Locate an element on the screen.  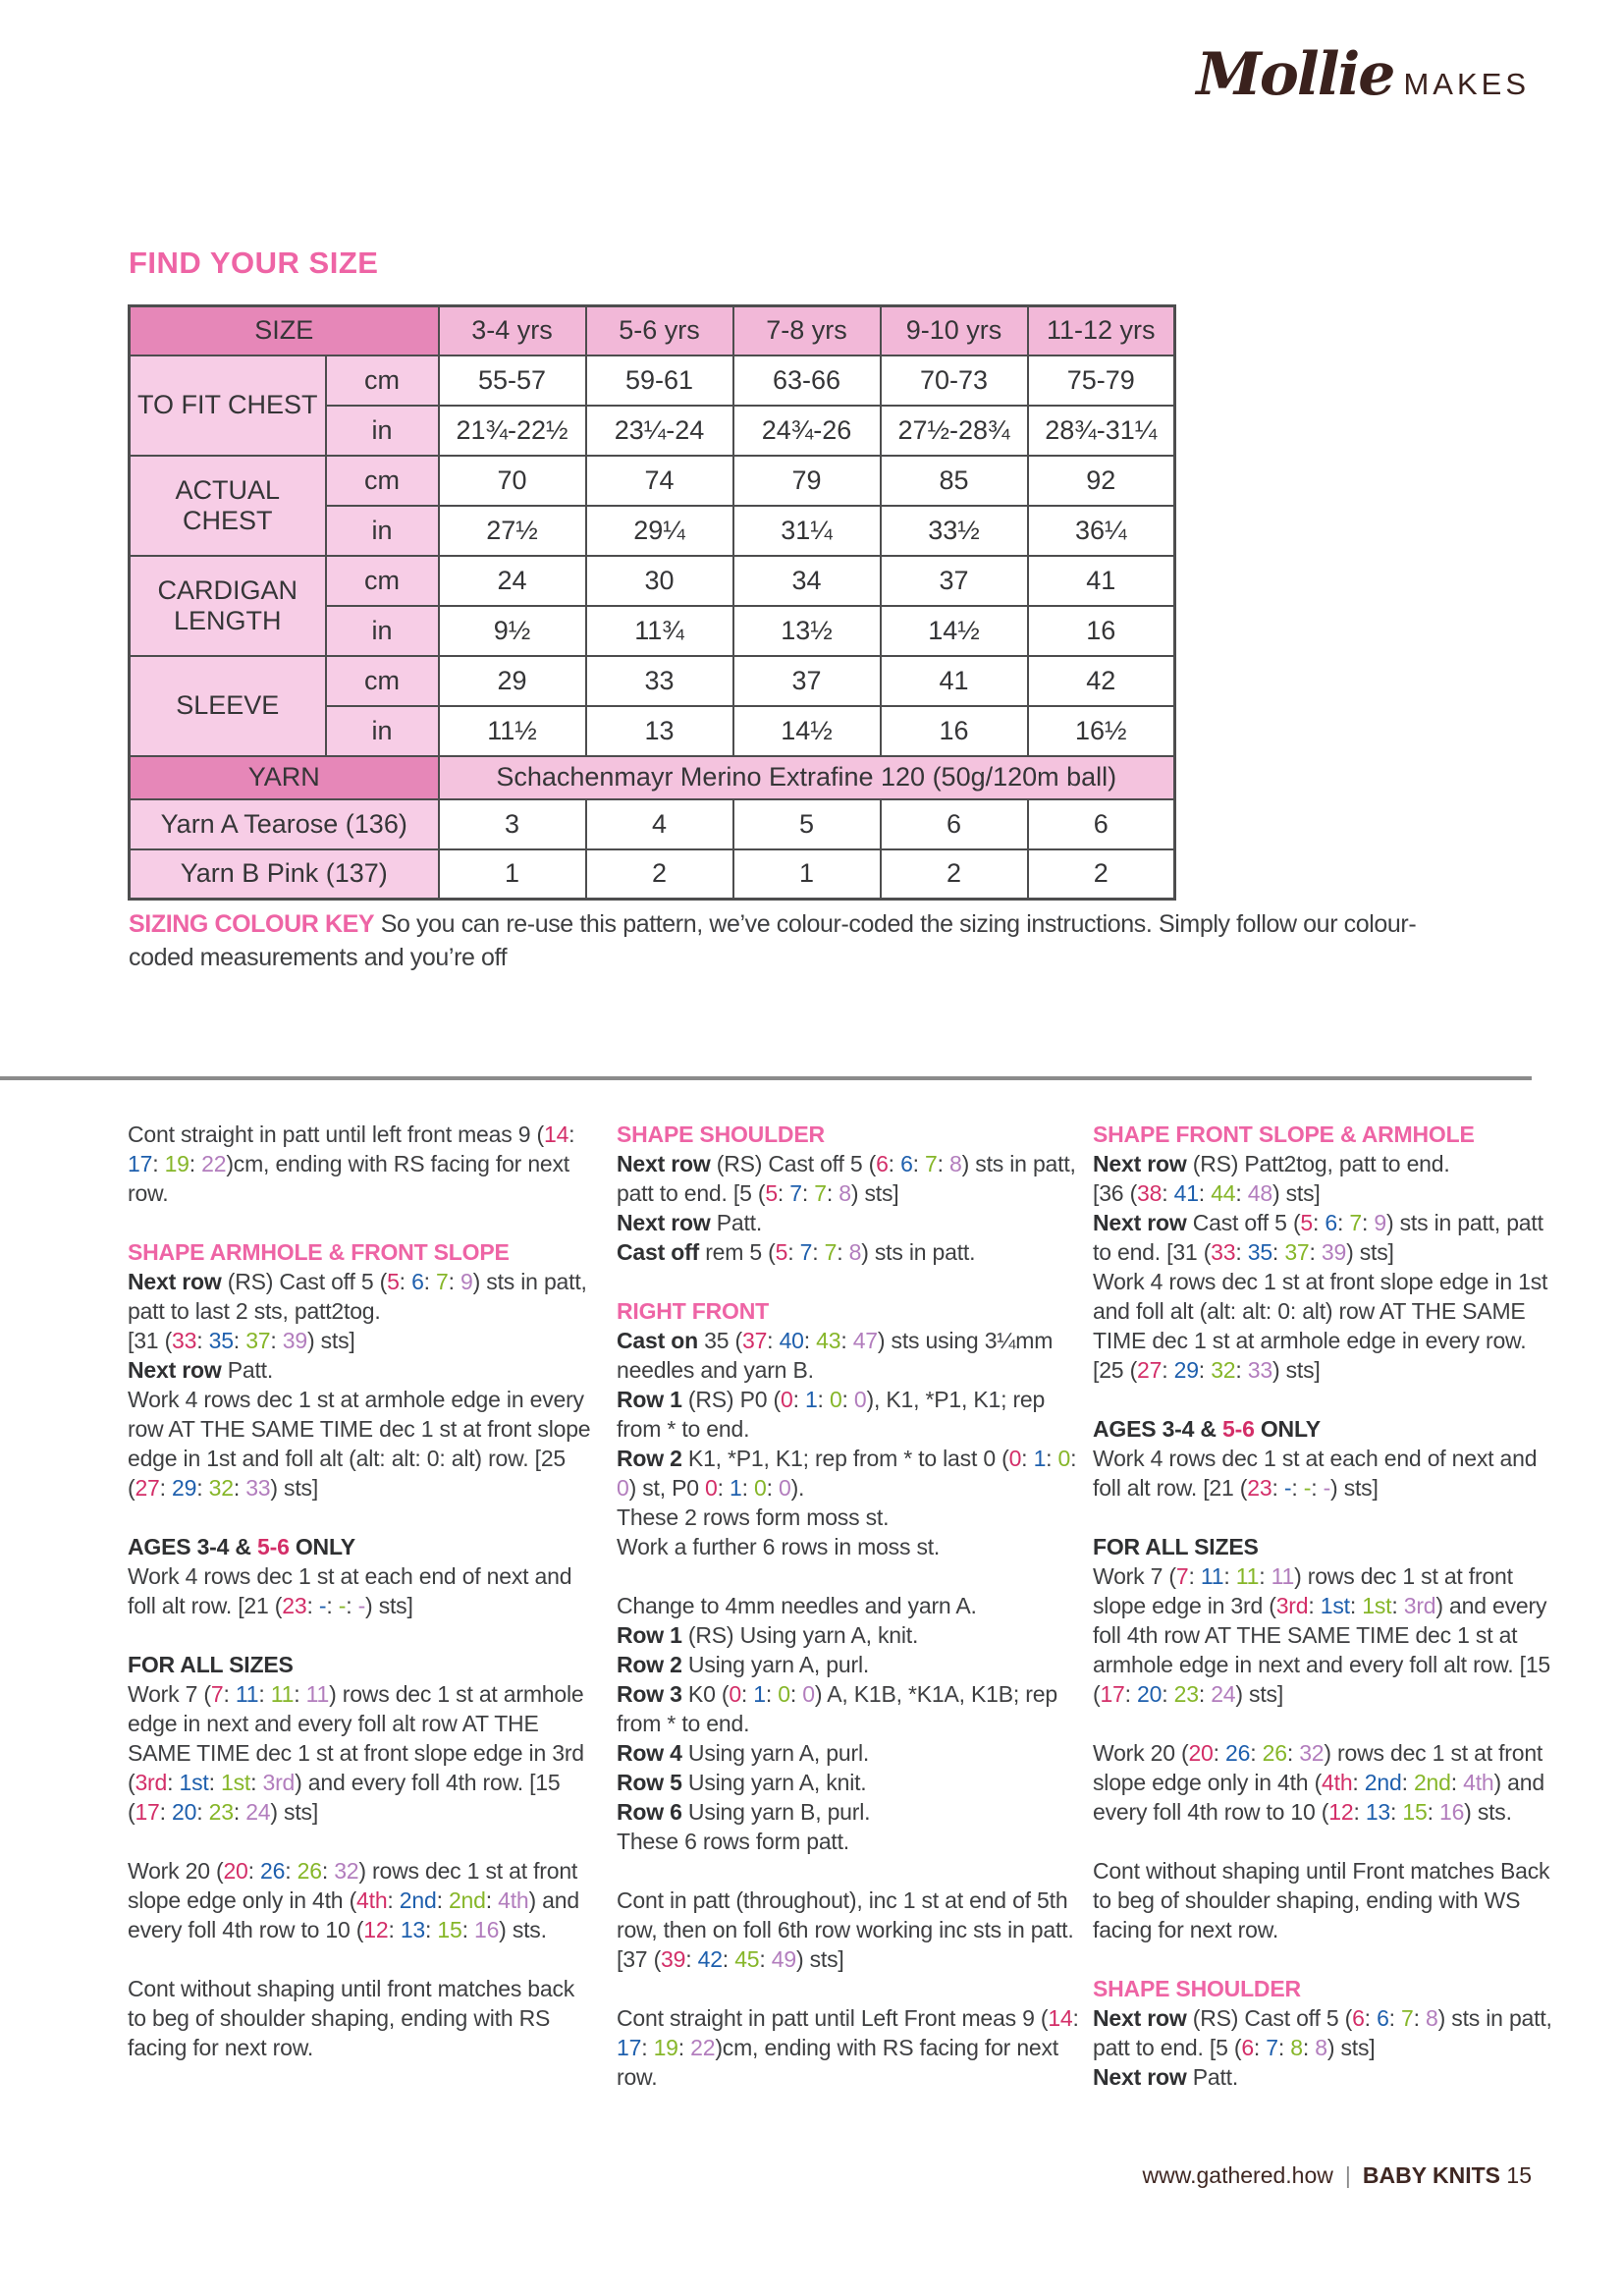
text-segment: ) sts in patt, patt to end. [5 ( is located at coordinates (846, 1178).